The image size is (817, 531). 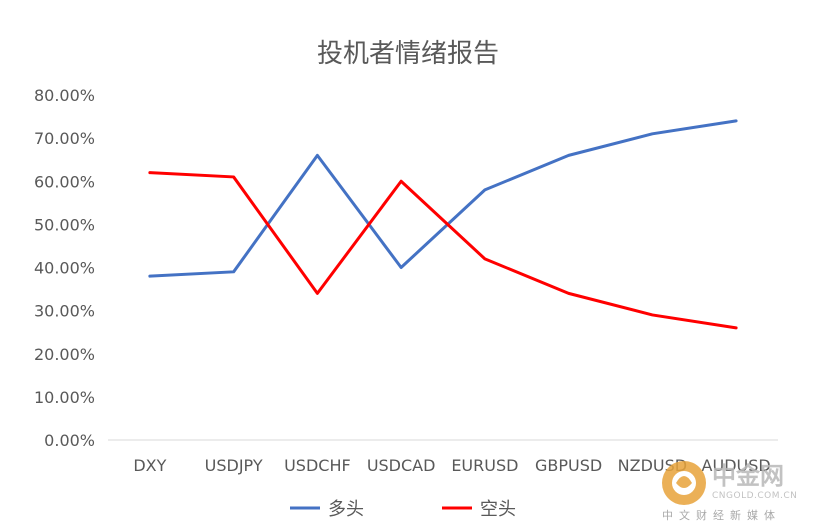 I want to click on x-tick-label: AUDUSD, so click(x=736, y=465).